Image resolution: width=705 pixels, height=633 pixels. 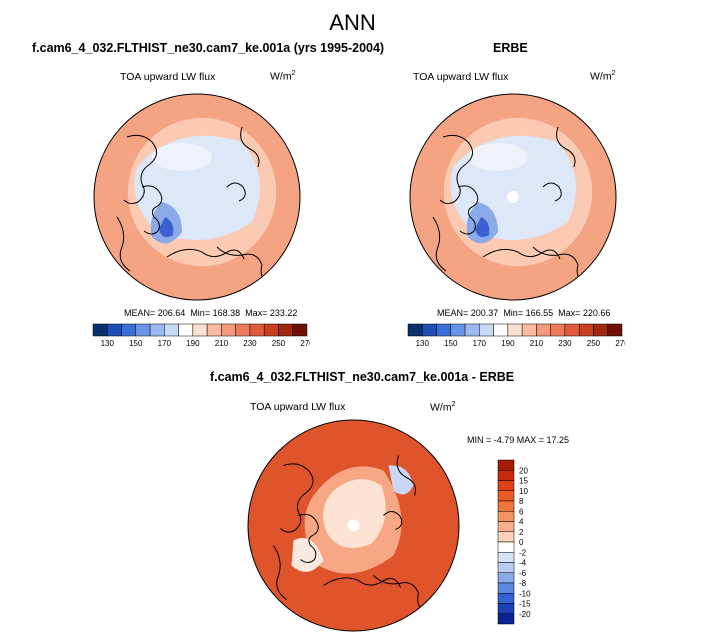 What do you see at coordinates (521, 542) in the screenshot?
I see `colorbar-tick-label: 0` at bounding box center [521, 542].